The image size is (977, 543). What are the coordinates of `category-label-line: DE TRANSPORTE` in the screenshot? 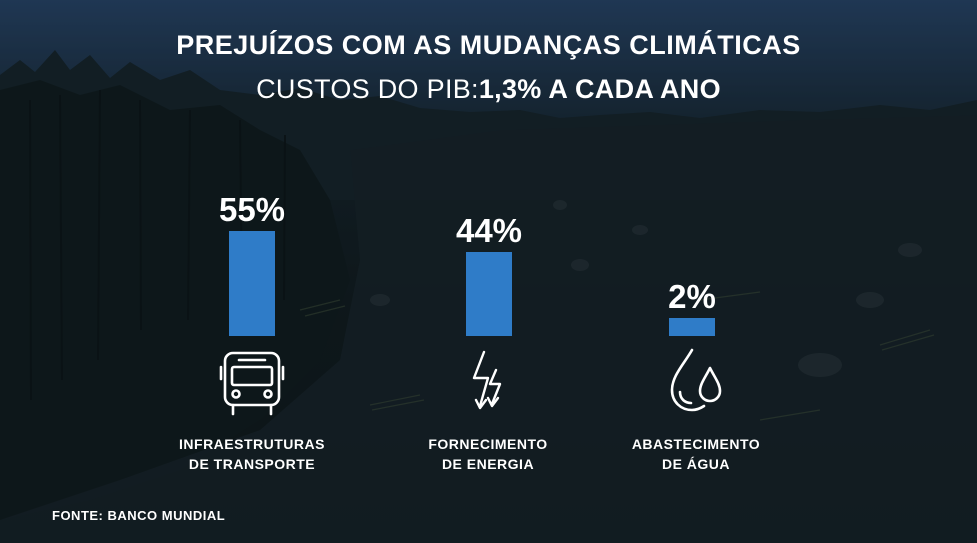 It's located at (252, 464).